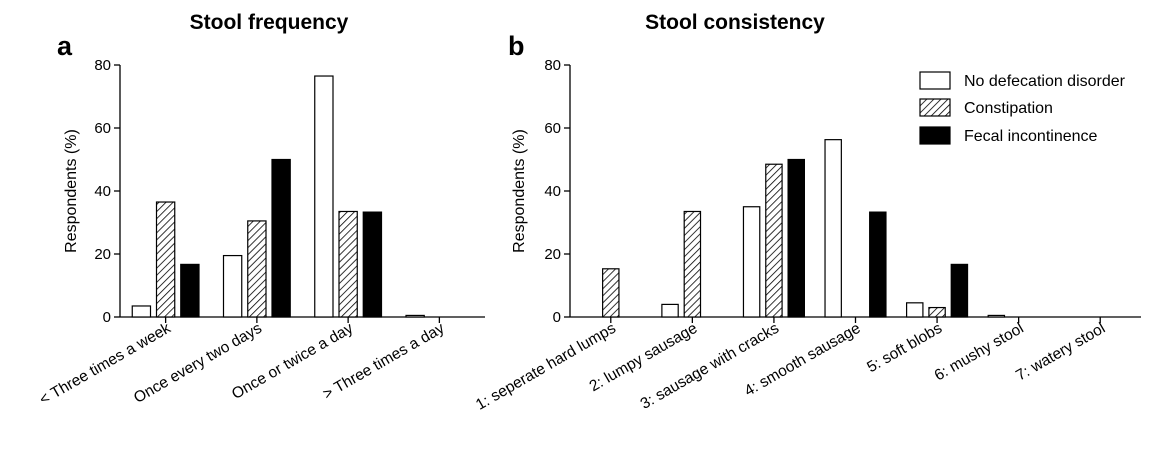  What do you see at coordinates (107, 317) in the screenshot?
I see `panel-a-y-tick-label: 0` at bounding box center [107, 317].